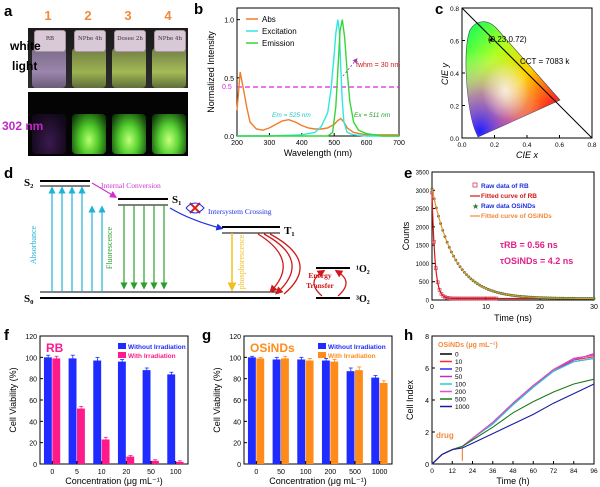 This screenshot has width=600, height=487. Describe the element at coordinates (508, 206) in the screenshot. I see `legend-raw-osinds: Raw data OSiNDs` at that location.